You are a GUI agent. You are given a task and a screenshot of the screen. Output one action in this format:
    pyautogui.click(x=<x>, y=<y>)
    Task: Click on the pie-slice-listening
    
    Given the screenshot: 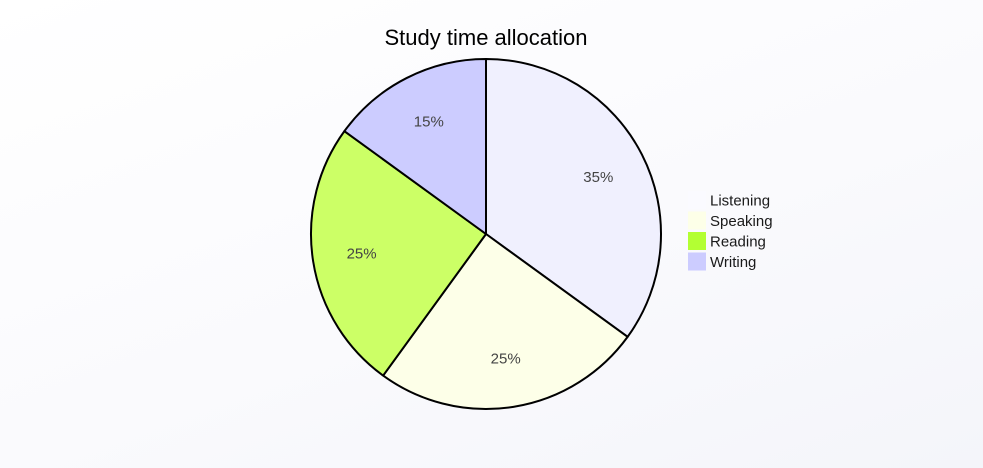 What is the action you would take?
    pyautogui.click(x=573, y=198)
    